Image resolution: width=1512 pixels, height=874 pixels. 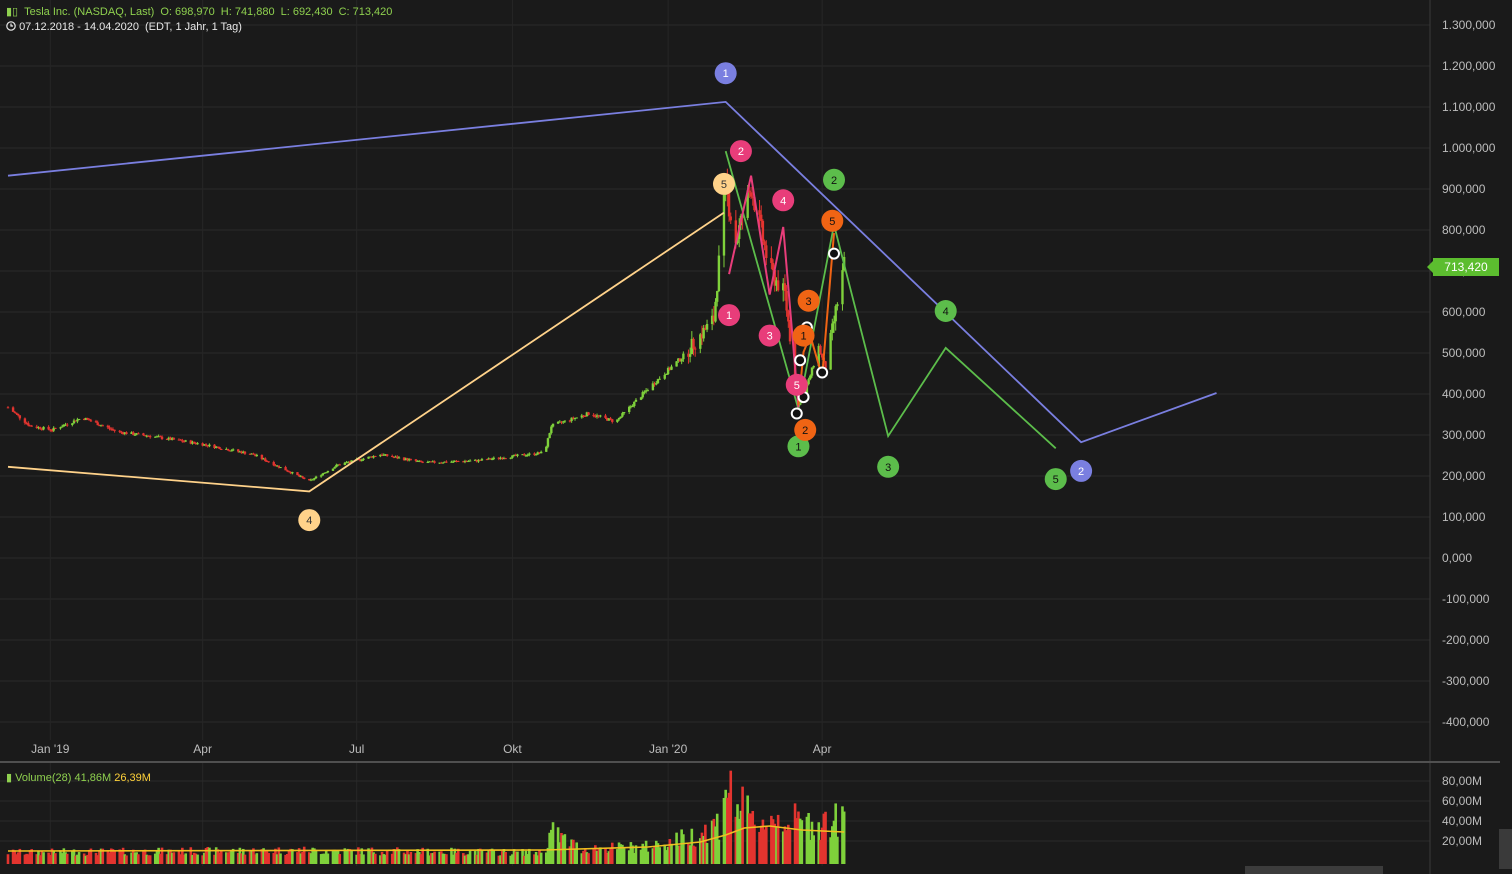 I want to click on date-range: 07.12.2018 - 14.04.2020, so click(x=79, y=27).